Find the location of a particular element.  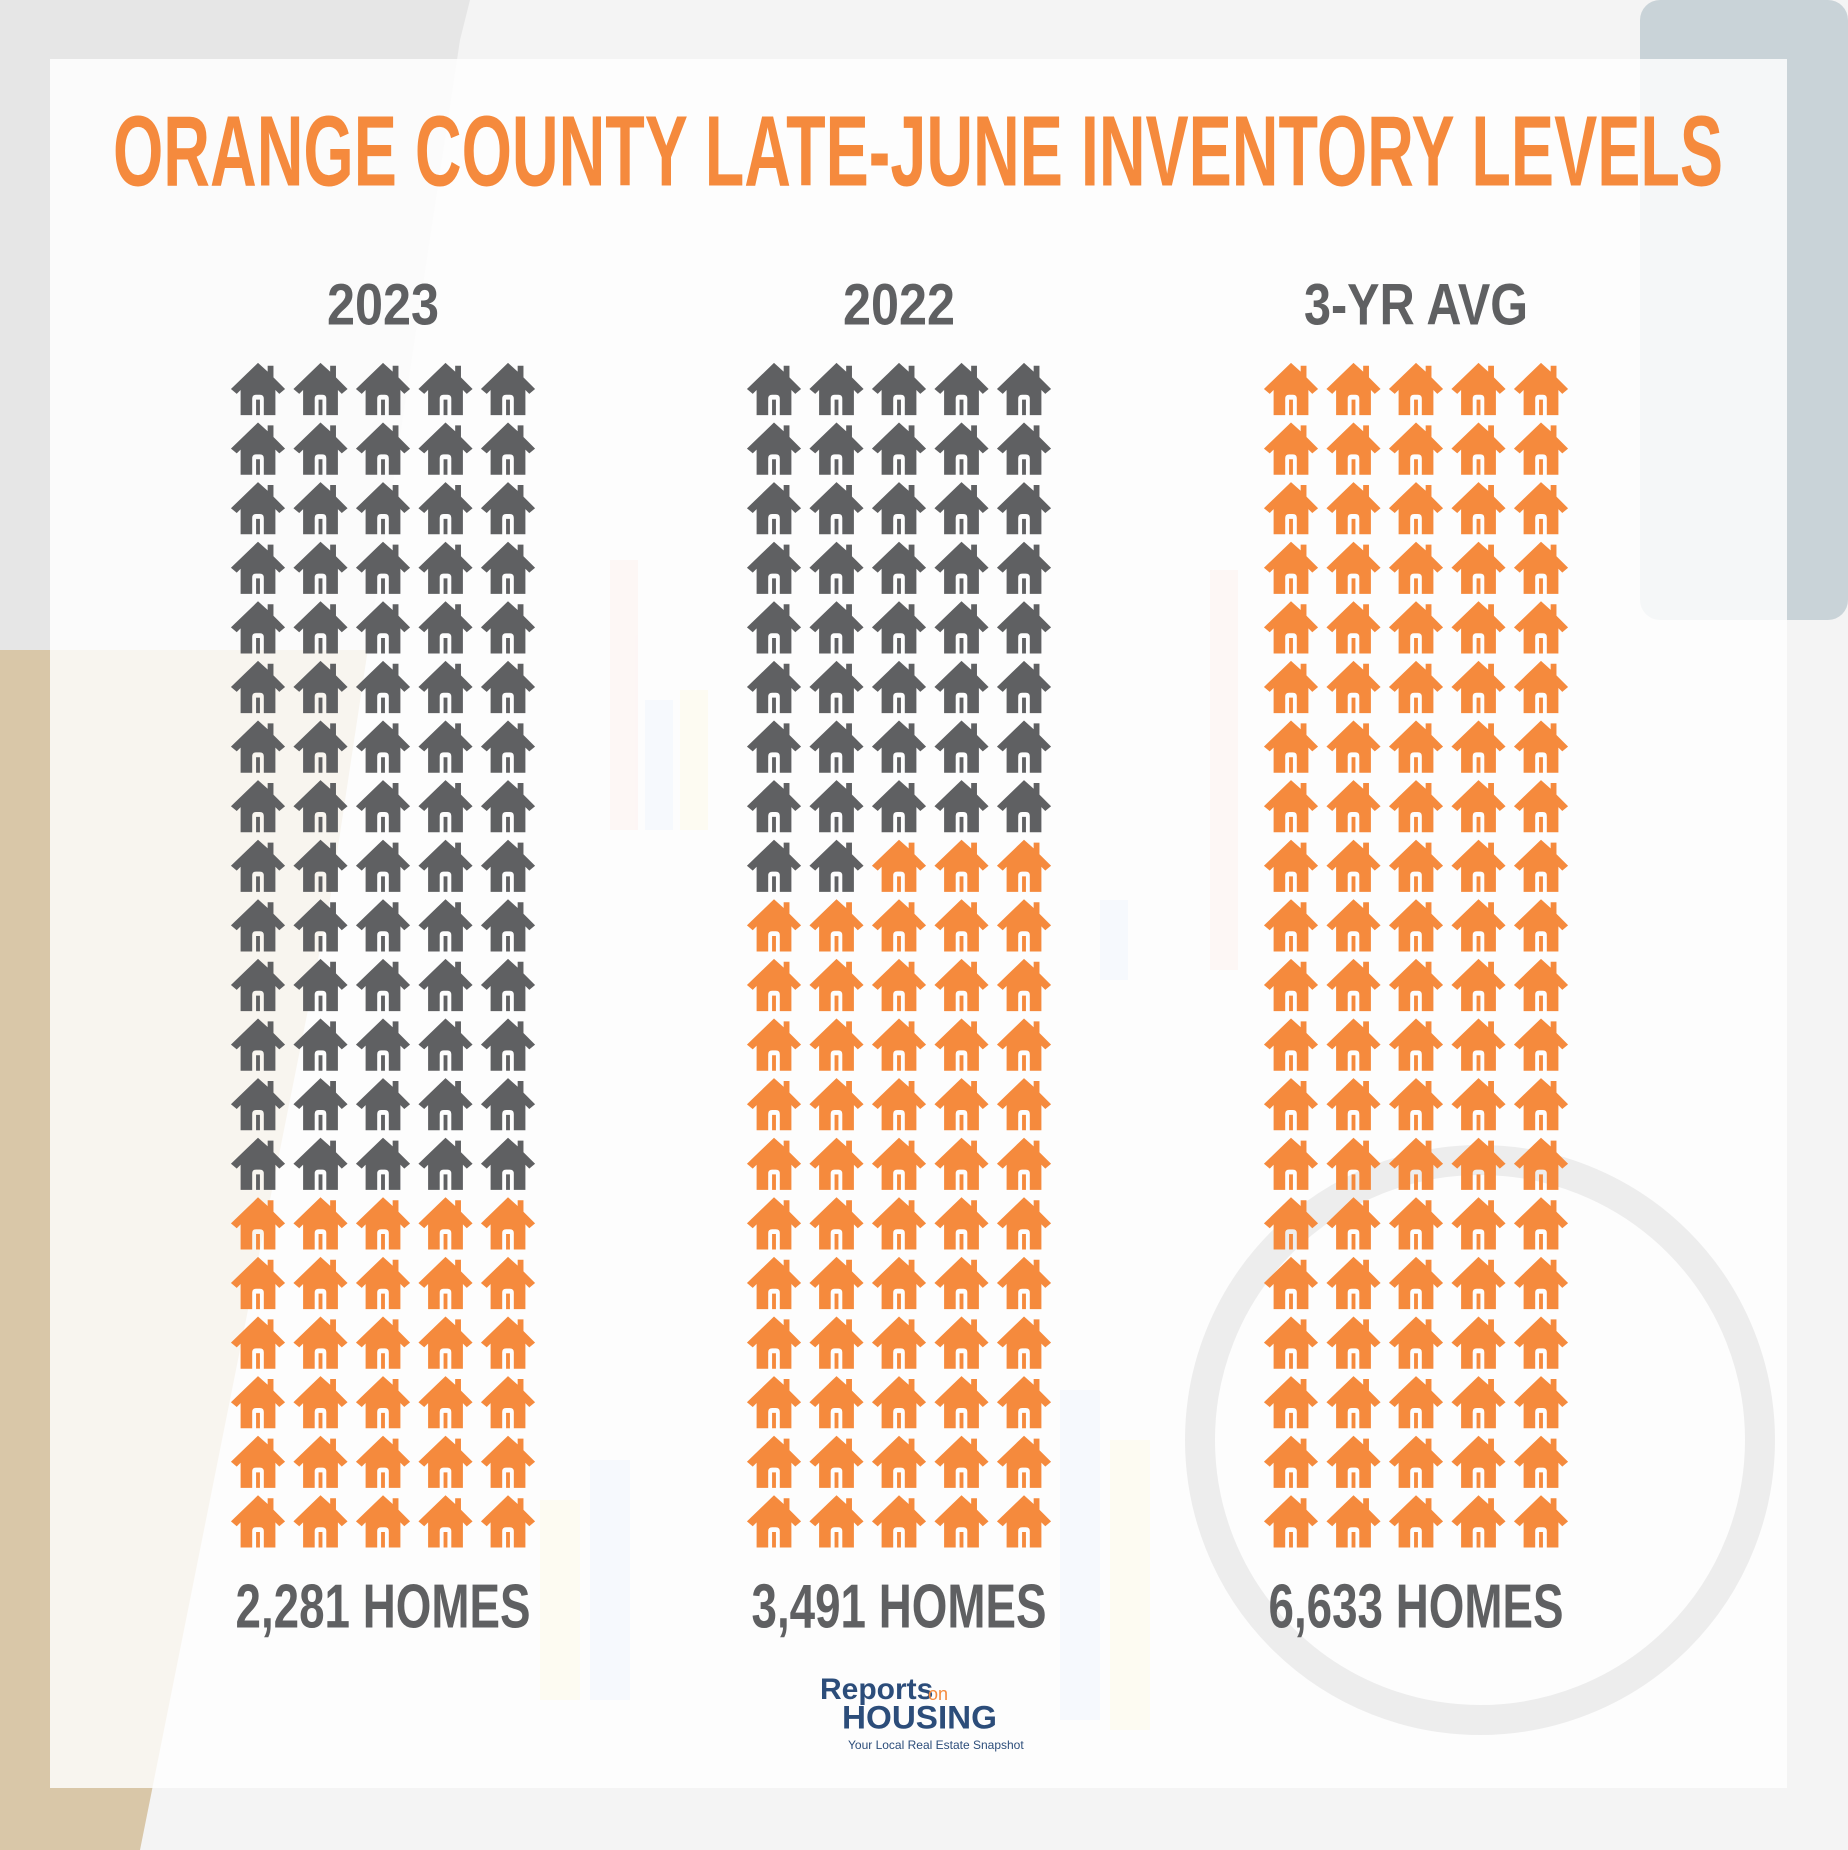

column-label: 2022 is located at coordinates (899, 304).